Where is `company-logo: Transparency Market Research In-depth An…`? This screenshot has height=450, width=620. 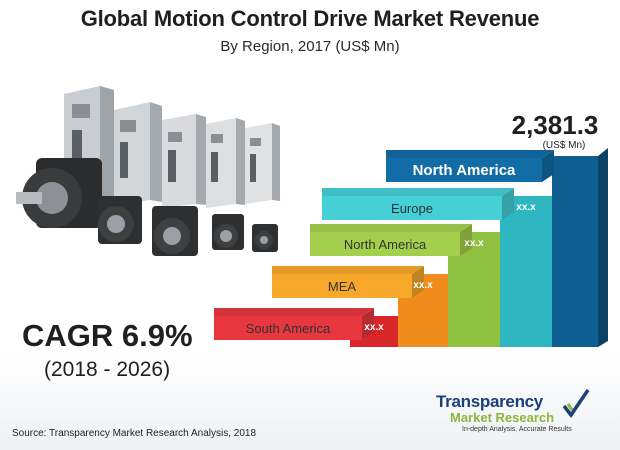 company-logo: Transparency Market Research In-depth An… is located at coordinates (526, 414).